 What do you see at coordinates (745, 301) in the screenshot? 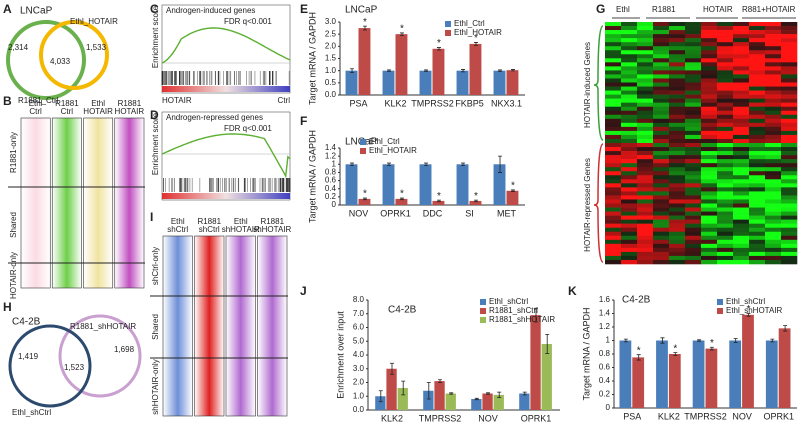
I see `legend-label: Ethl_shCtrl` at bounding box center [745, 301].